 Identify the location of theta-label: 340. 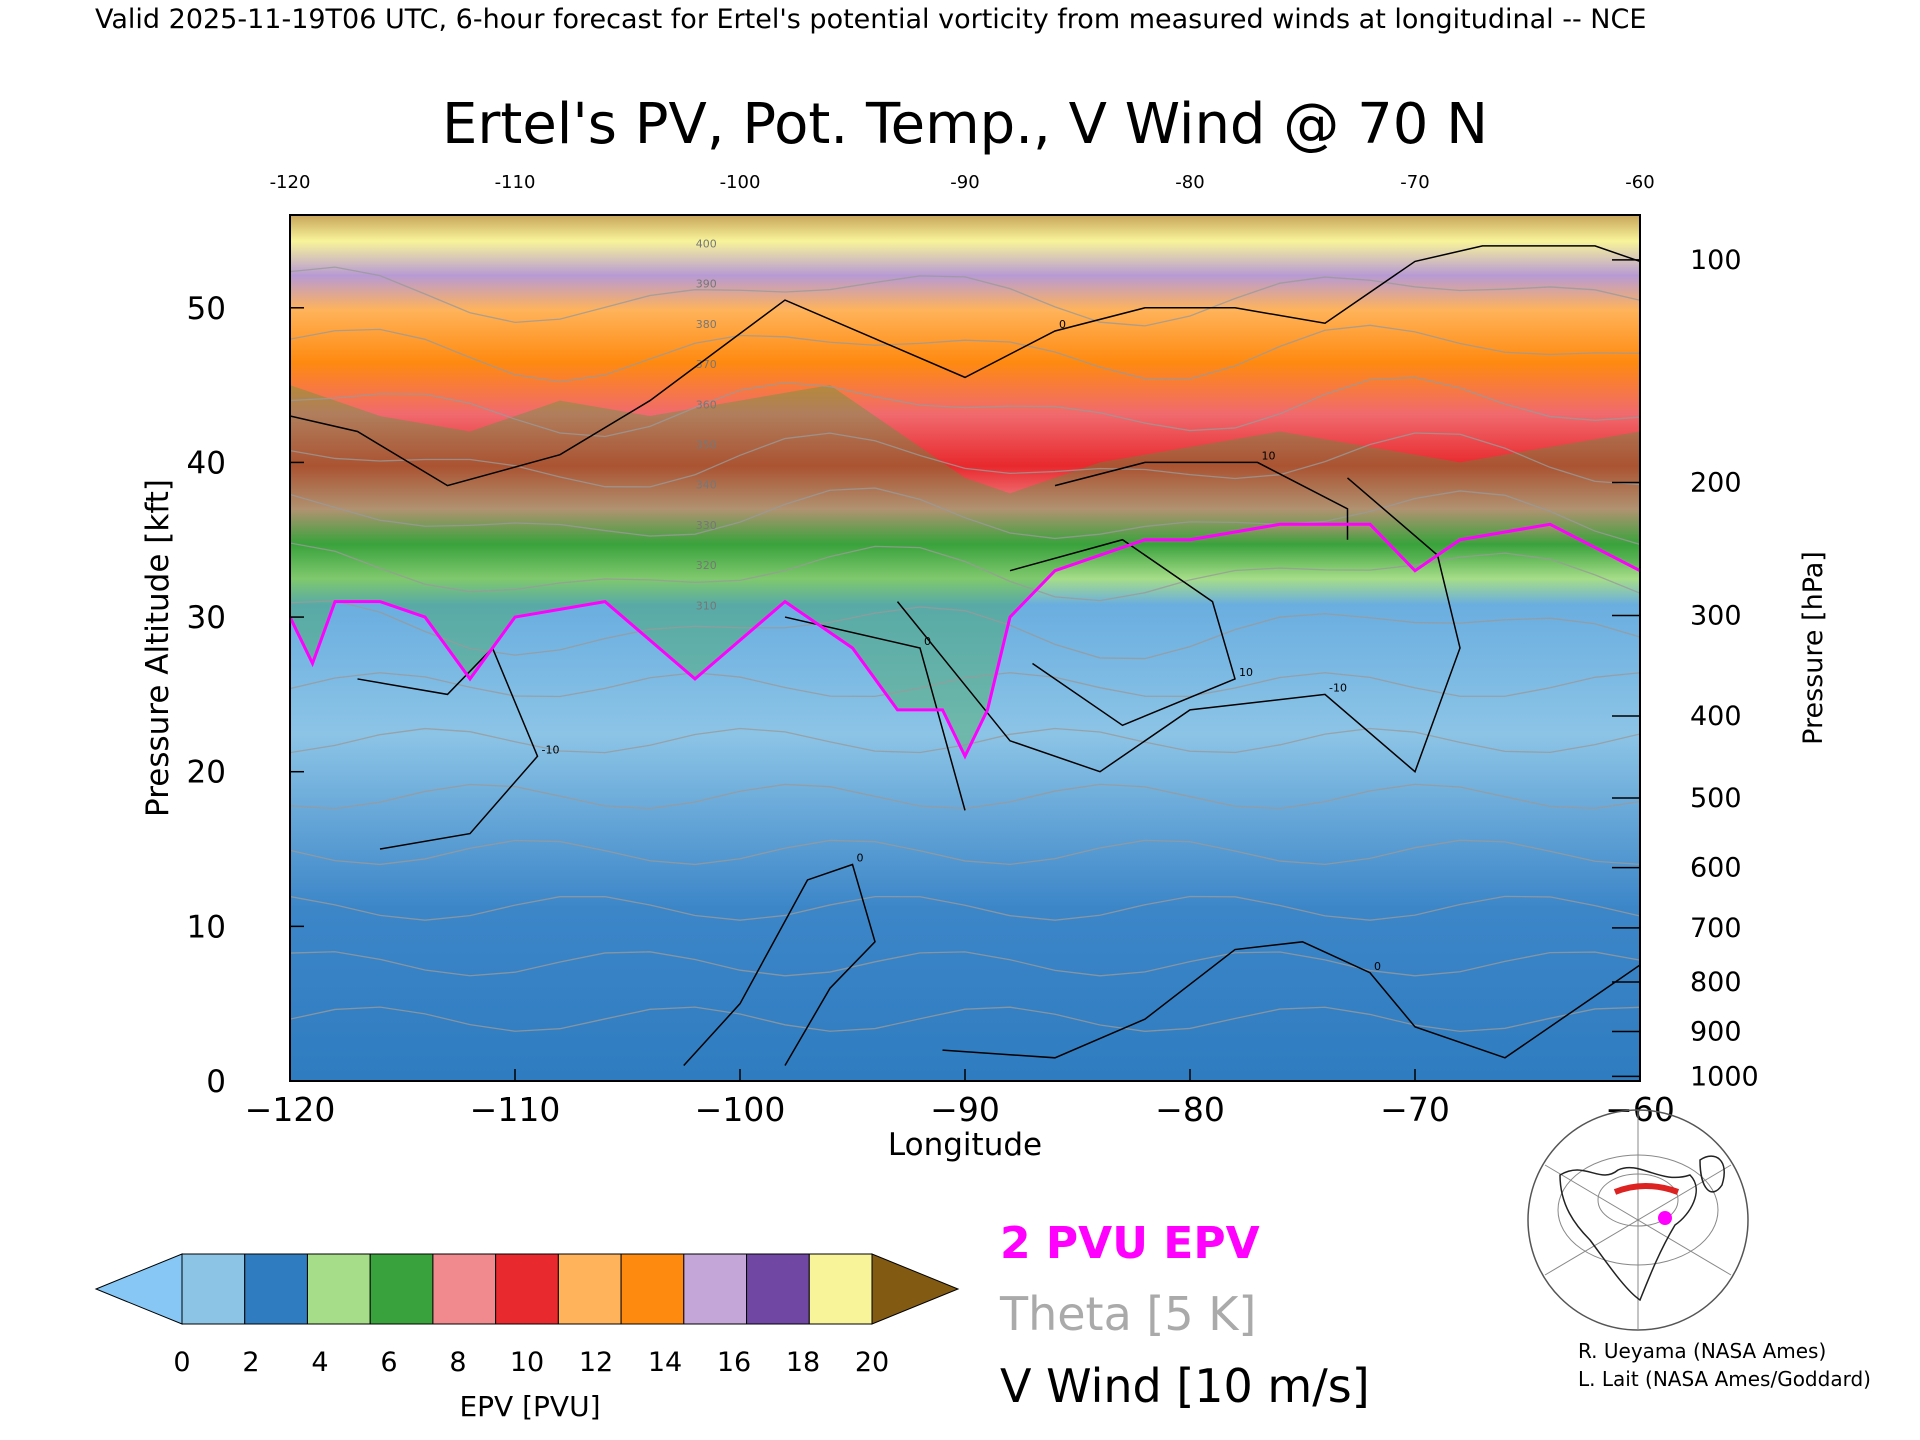
(706, 485).